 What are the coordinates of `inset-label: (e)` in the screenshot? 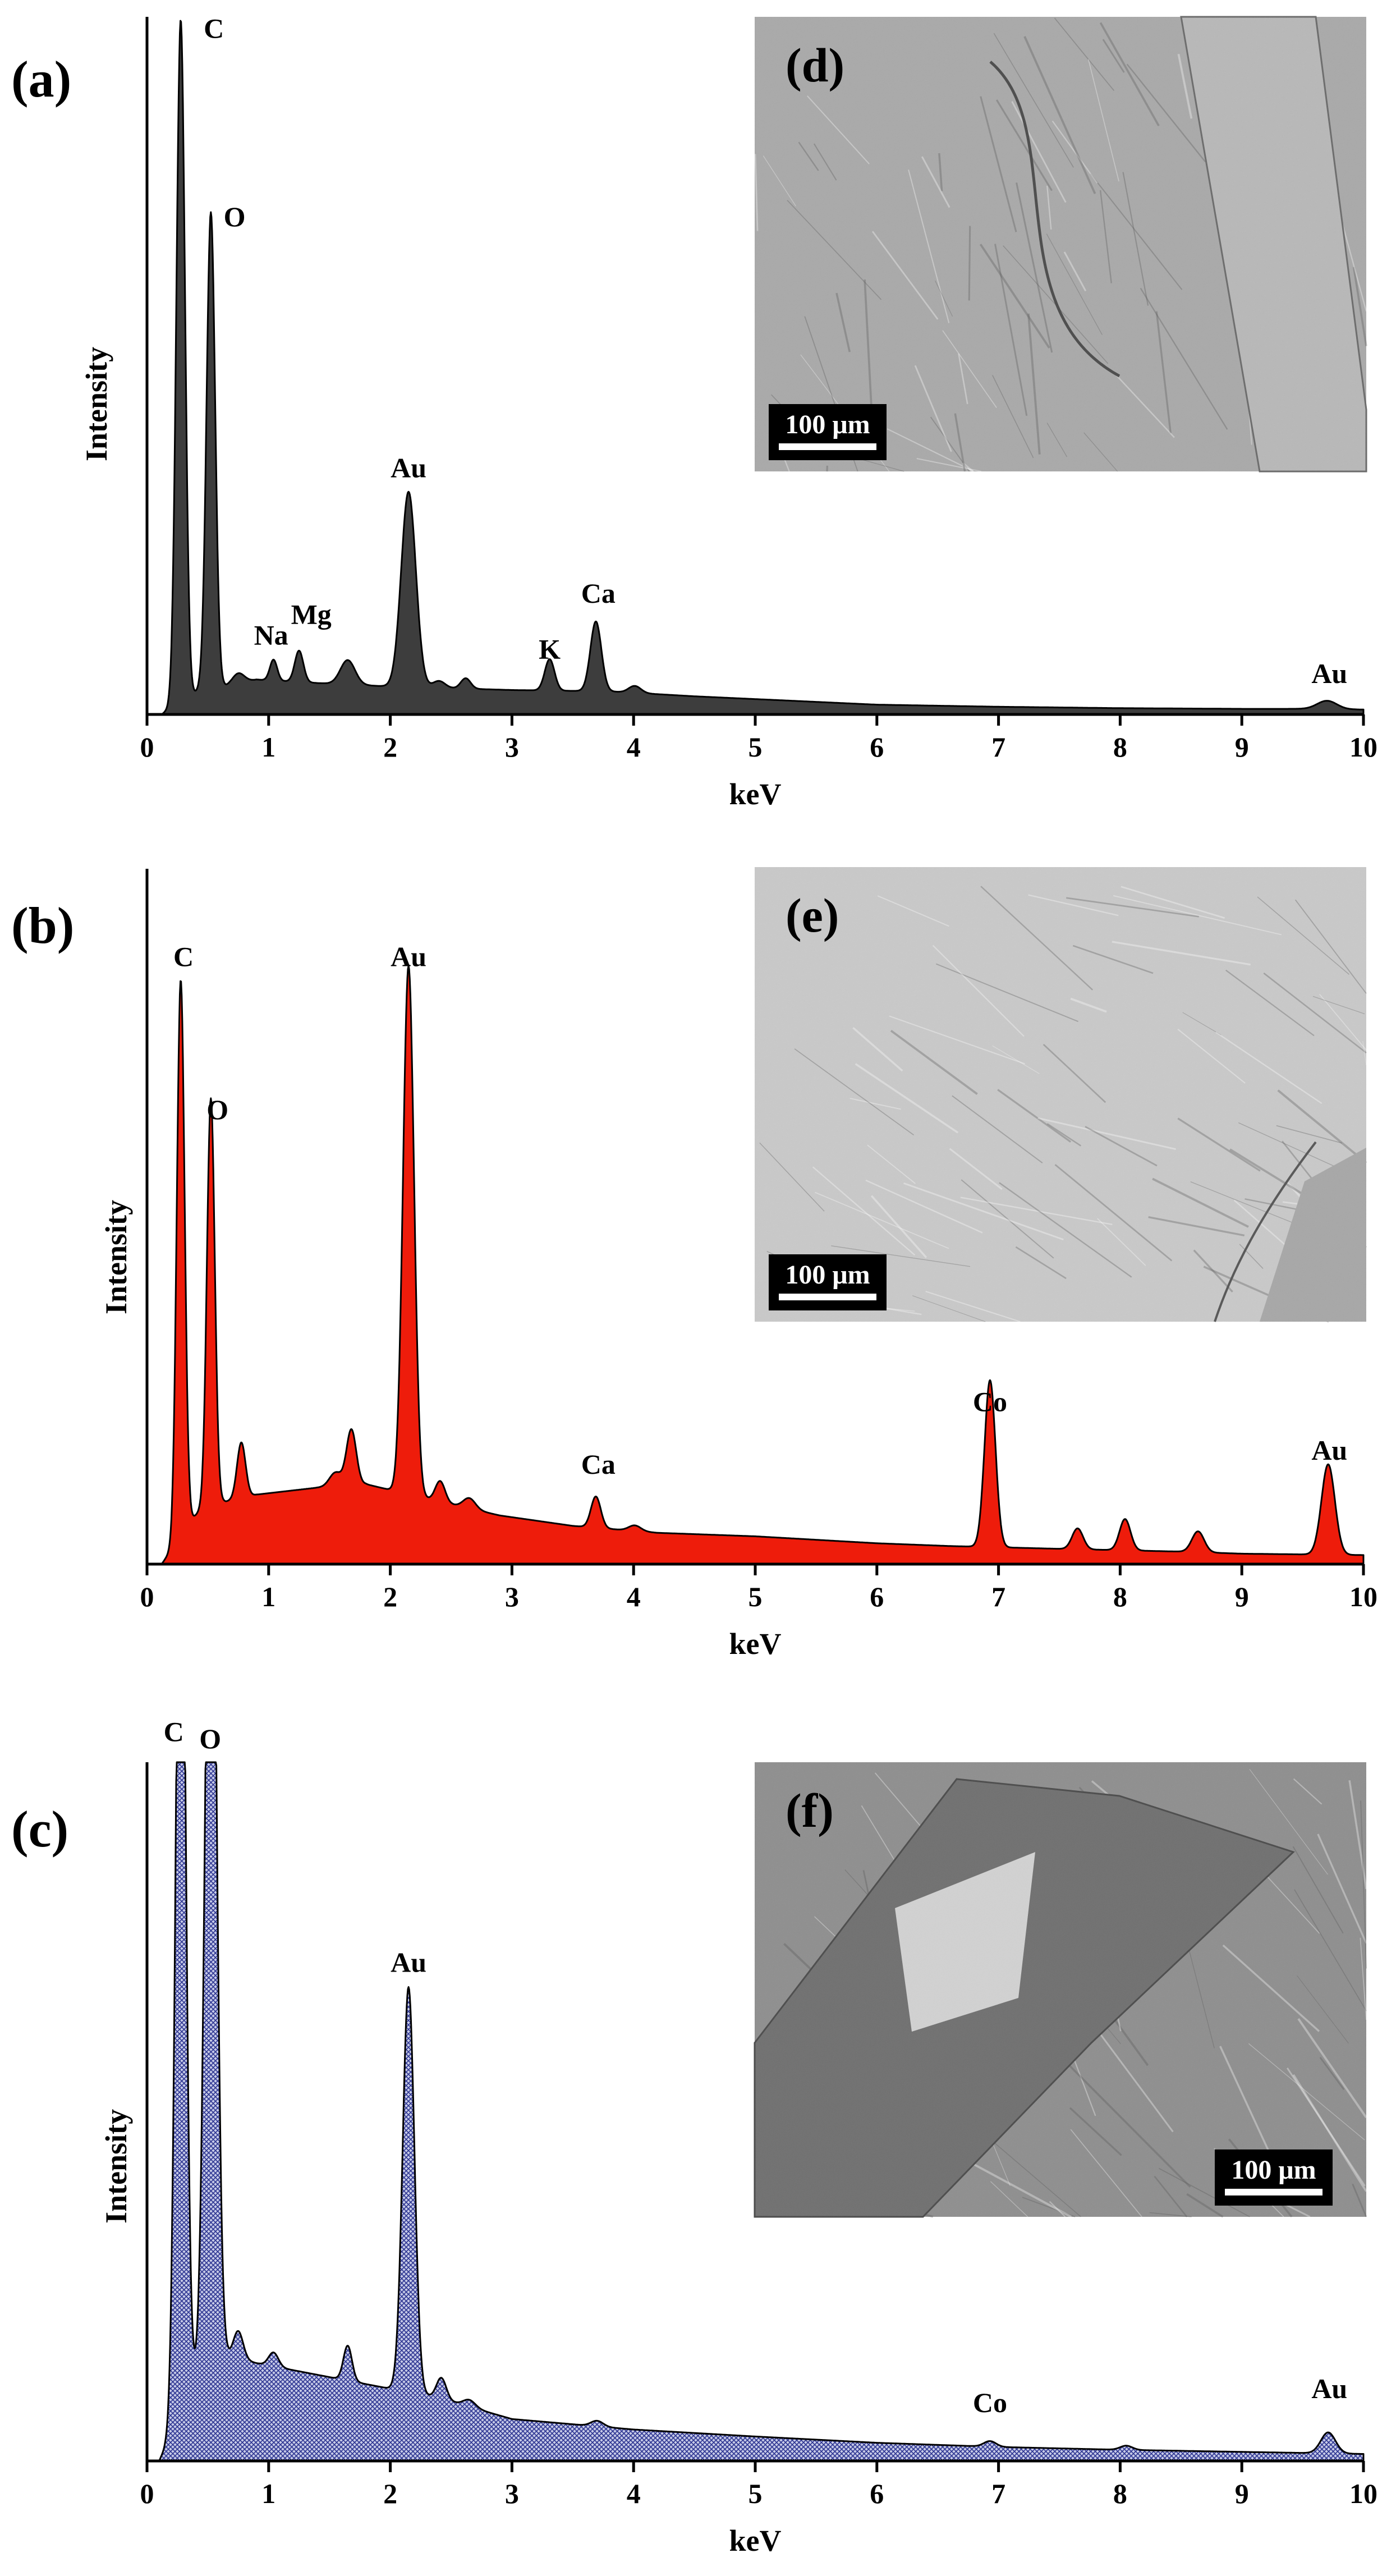 It's located at (812, 915).